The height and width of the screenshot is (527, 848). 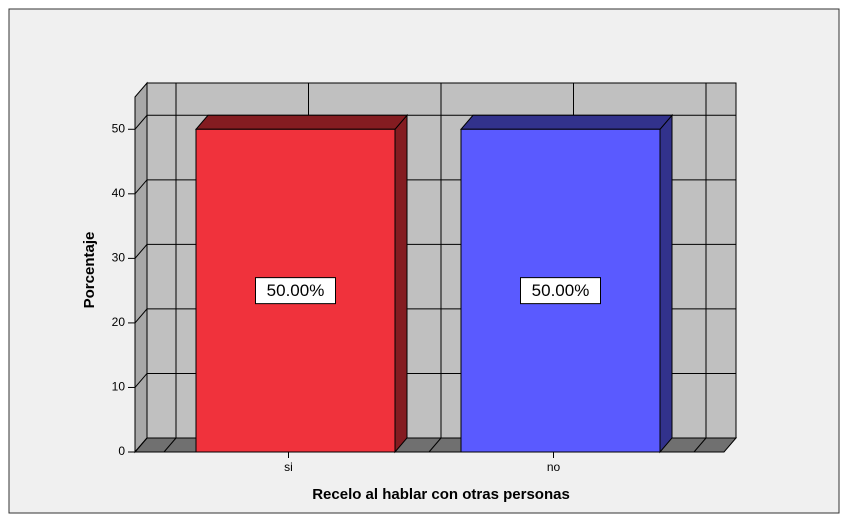 I want to click on y-tick-label: 30, so click(x=119, y=258).